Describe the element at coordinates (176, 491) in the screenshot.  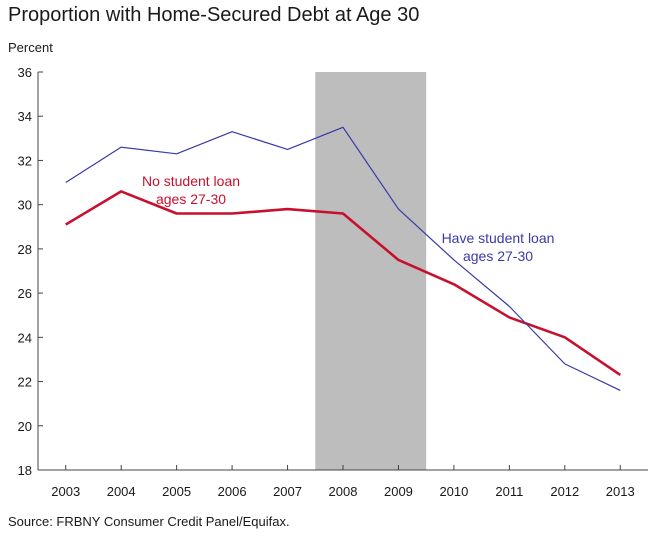
I see `x-tick-label: 2005` at that location.